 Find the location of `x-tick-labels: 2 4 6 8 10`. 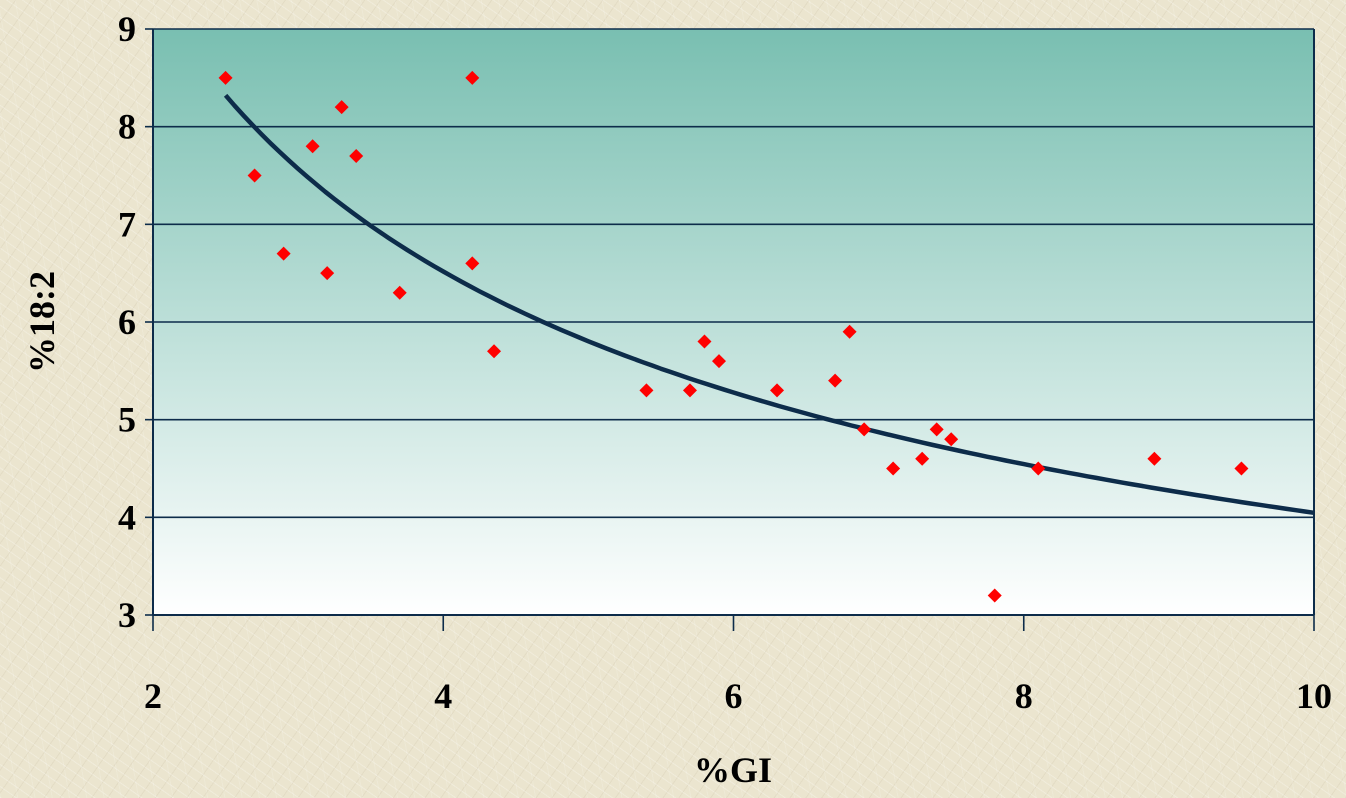

x-tick-labels: 2 4 6 8 10 is located at coordinates (738, 696).